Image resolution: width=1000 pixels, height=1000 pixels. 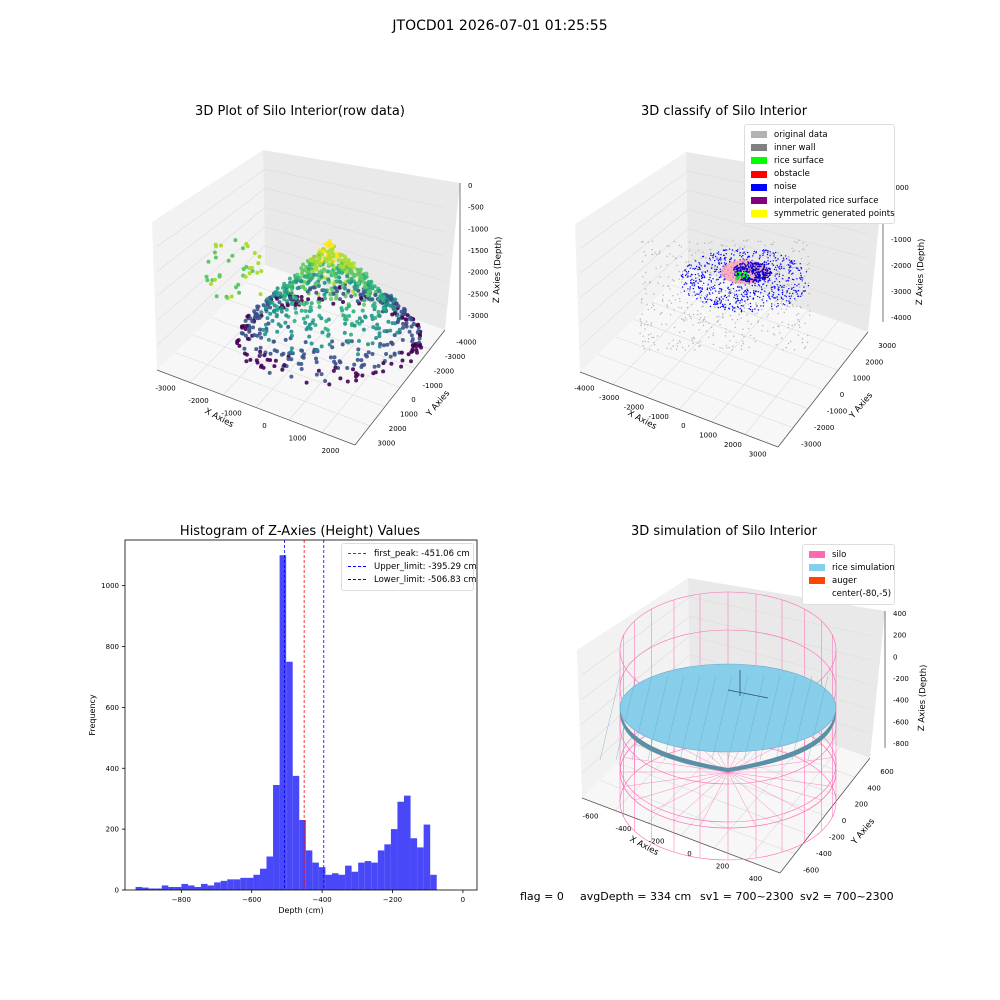 I want to click on x-tick-label: 0, so click(x=689, y=854).